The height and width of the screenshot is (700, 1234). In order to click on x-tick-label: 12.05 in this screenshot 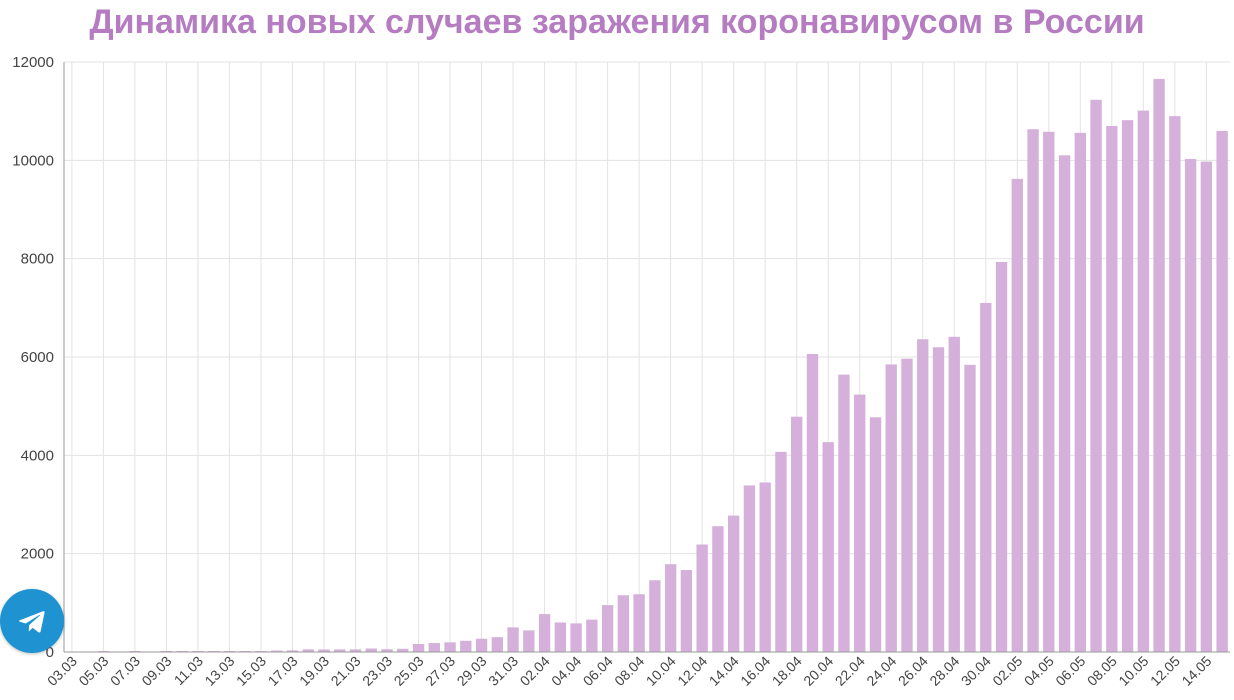, I will do `click(1165, 671)`.